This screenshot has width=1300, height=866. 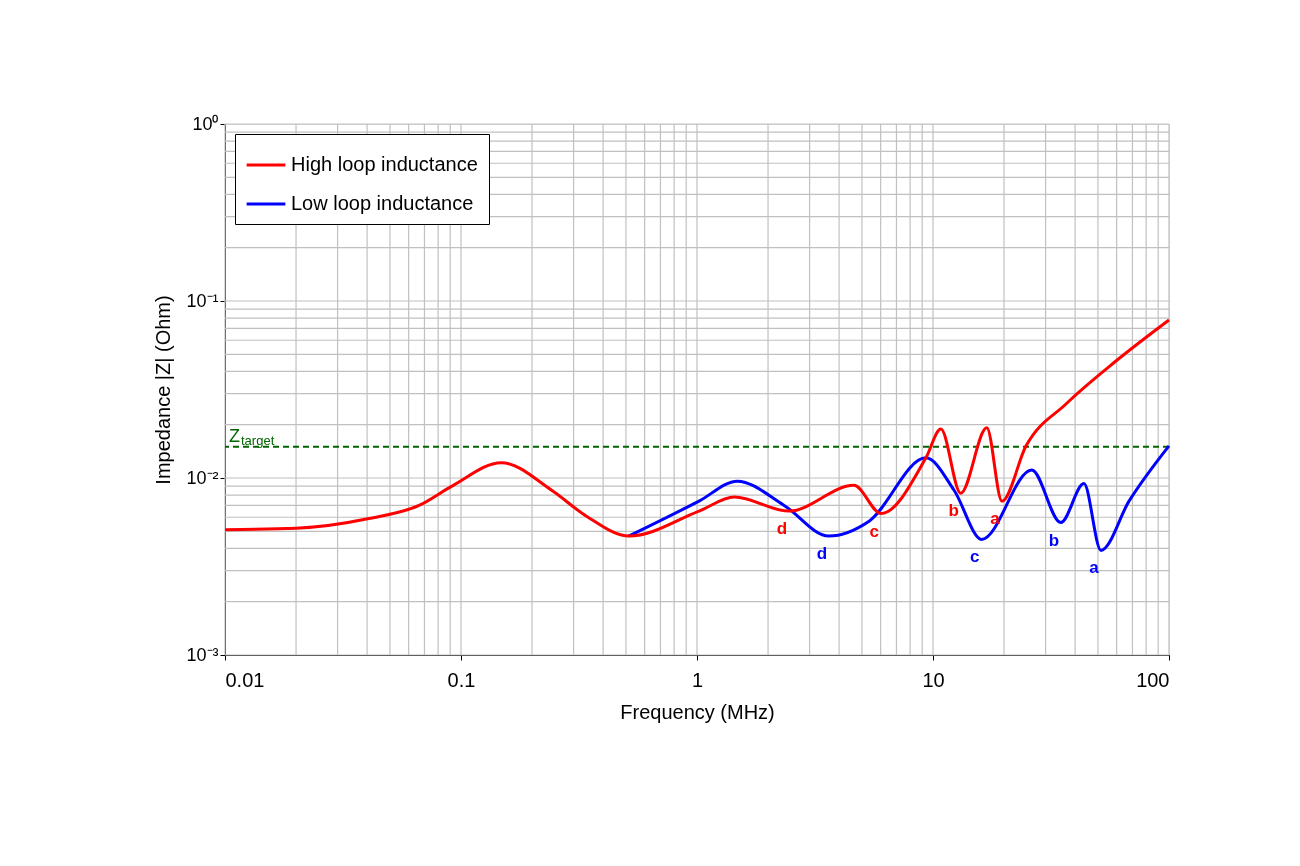 I want to click on x-tick-label: 1, so click(x=697, y=679).